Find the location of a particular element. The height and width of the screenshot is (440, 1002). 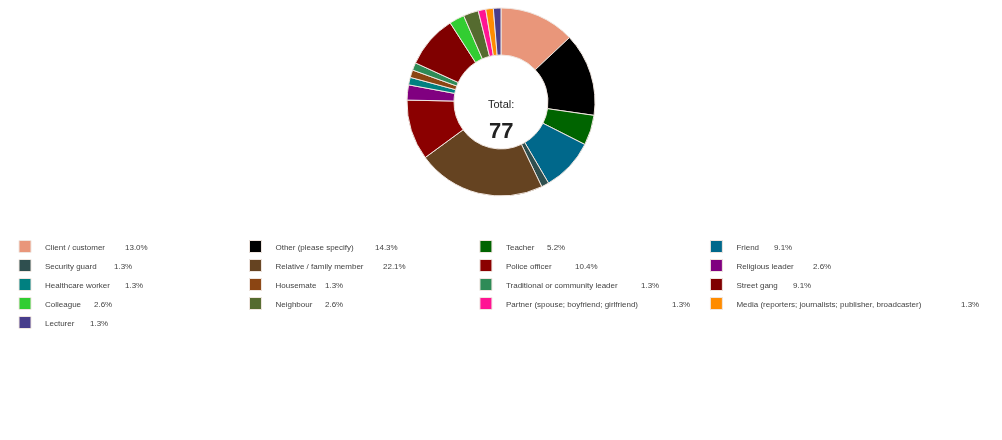

legend-label: Relative / family member is located at coordinates (319, 266).